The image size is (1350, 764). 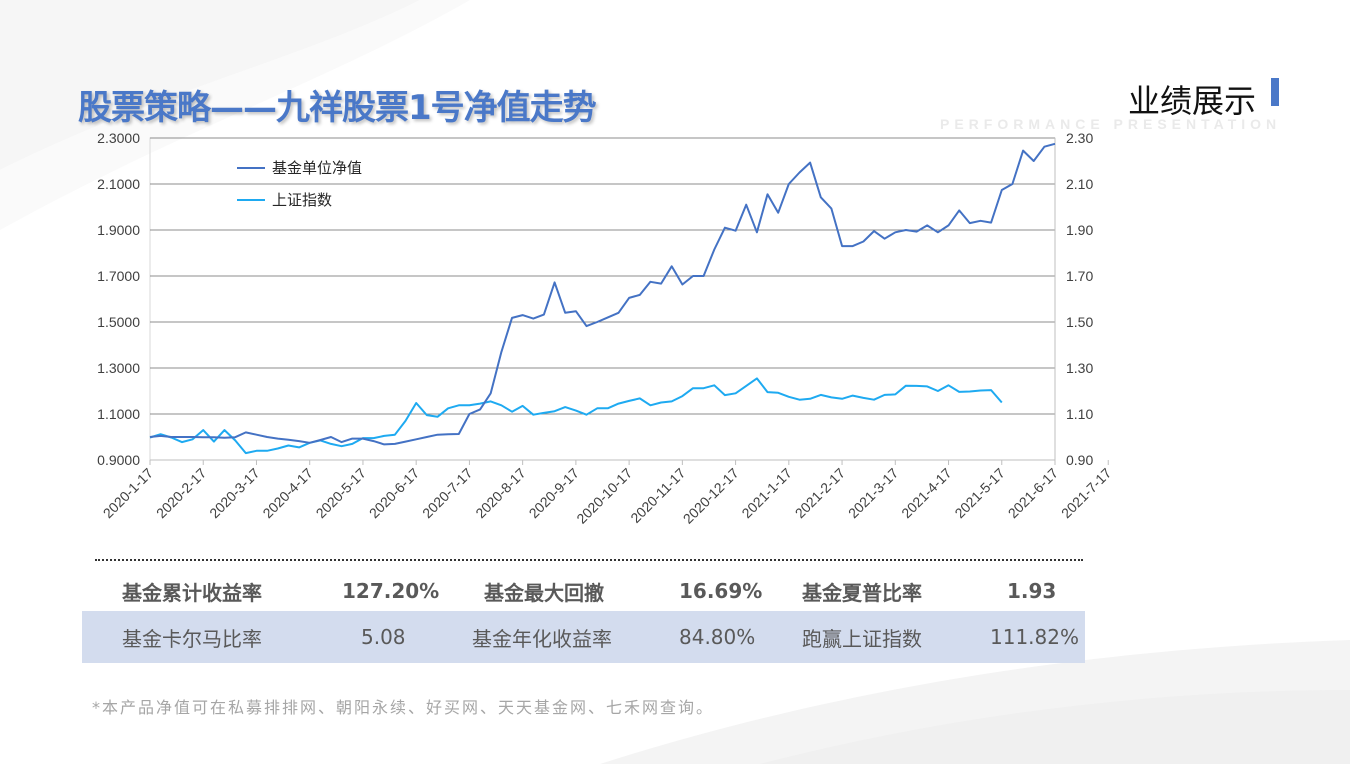 What do you see at coordinates (1079, 414) in the screenshot?
I see `y2-tick-label: 1.10` at bounding box center [1079, 414].